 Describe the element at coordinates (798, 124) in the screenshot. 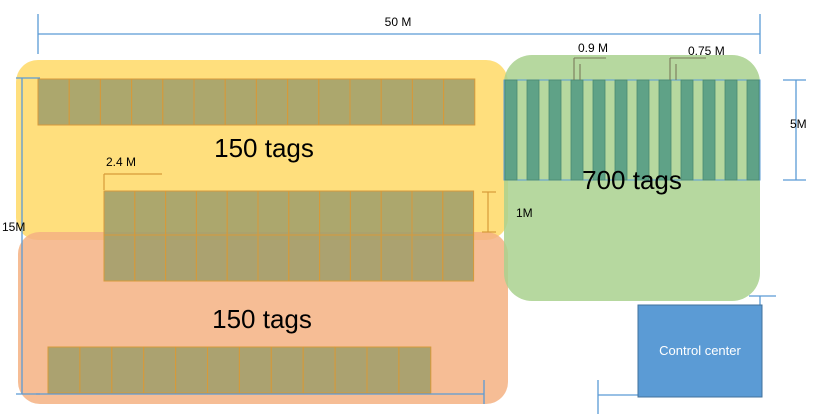

I see `right-height-label: 5M` at that location.